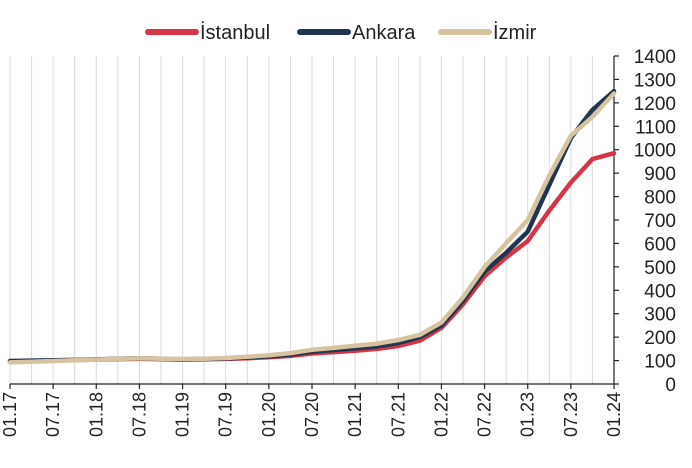 Image resolution: width=692 pixels, height=468 pixels. I want to click on legend-label: İstanbul, so click(235, 32).